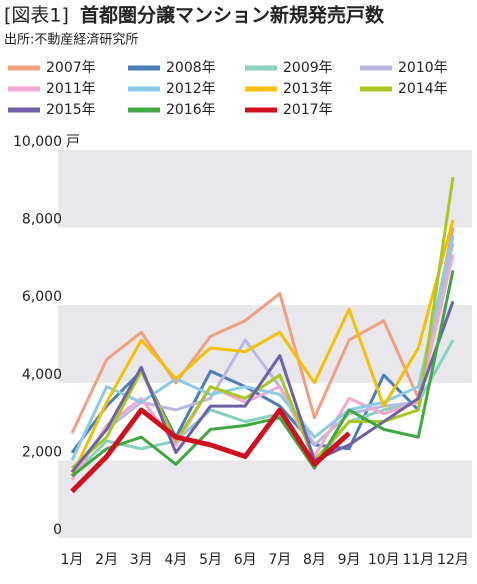 This screenshot has height=584, width=477. Describe the element at coordinates (384, 560) in the screenshot. I see `x-tick-label: 10月` at that location.